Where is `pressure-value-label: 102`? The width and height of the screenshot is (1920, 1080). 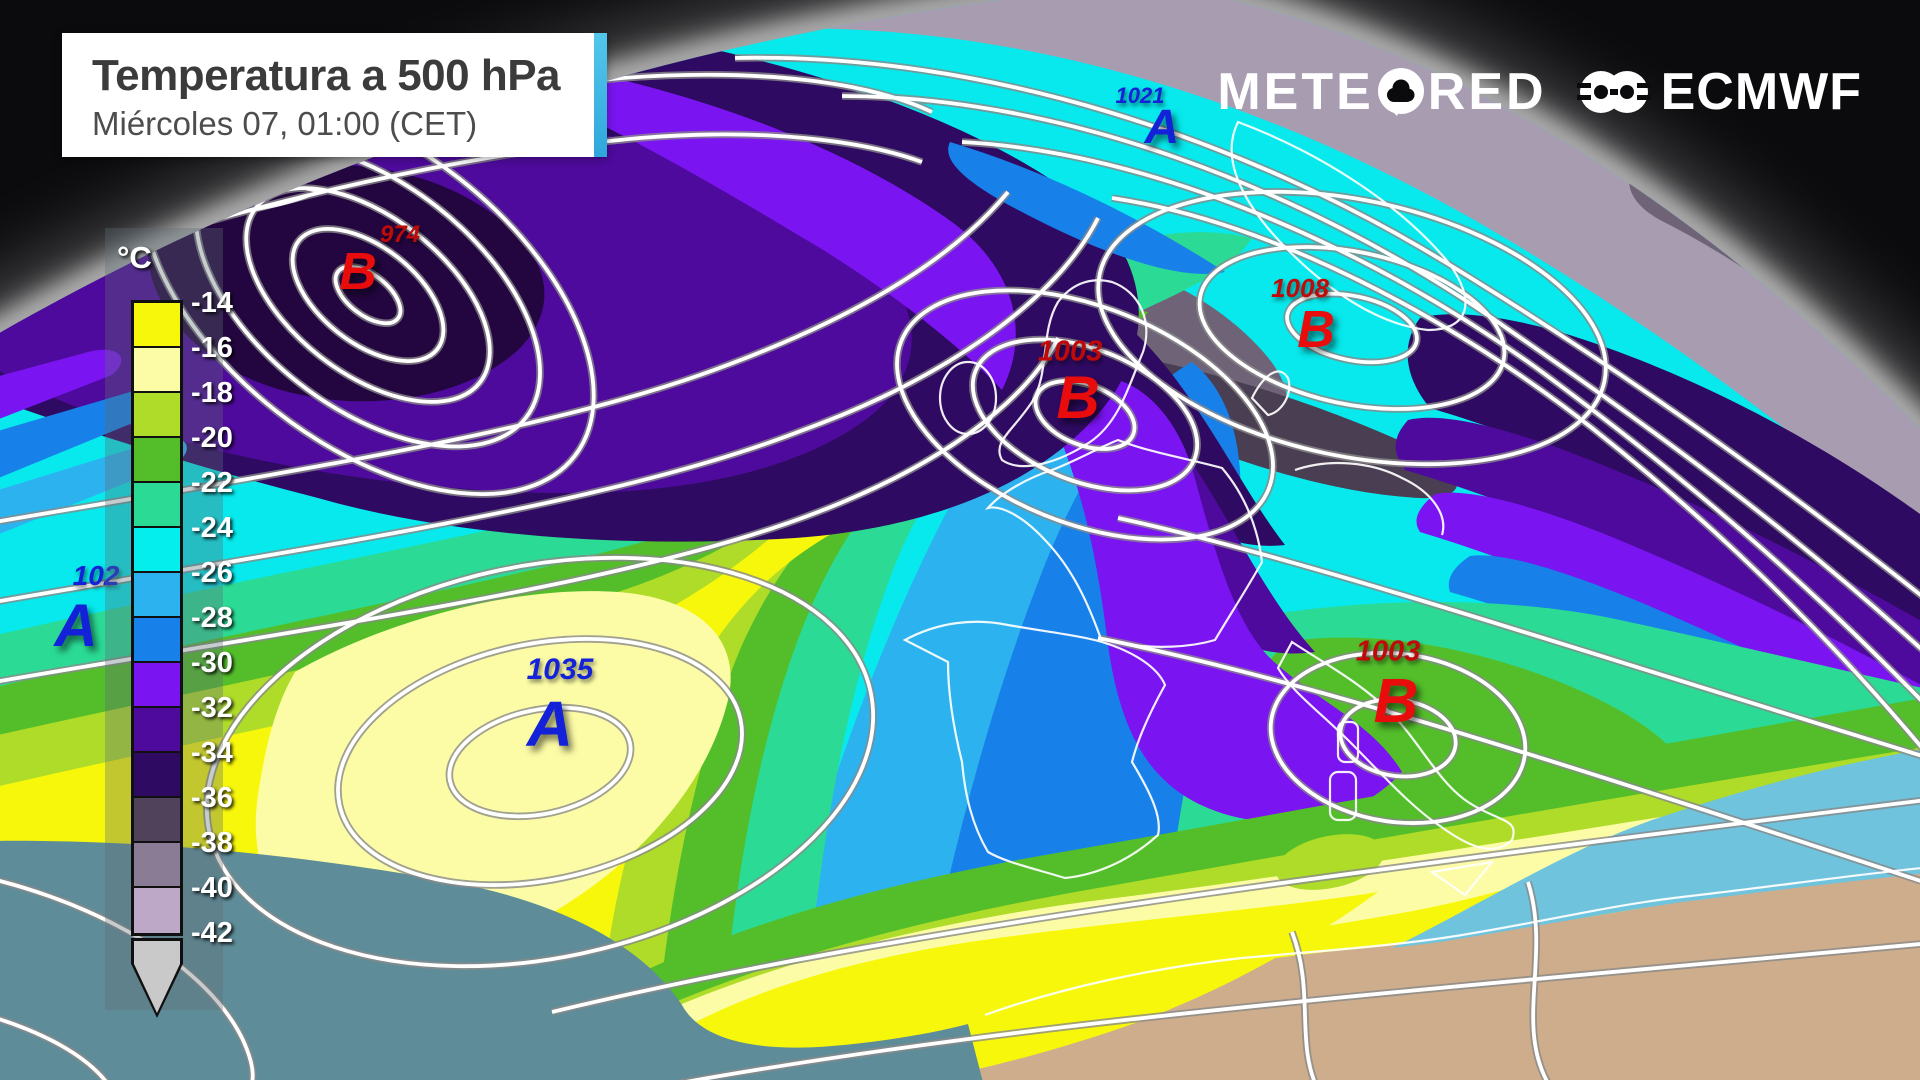
pressure-value-label: 102 is located at coordinates (96, 575).